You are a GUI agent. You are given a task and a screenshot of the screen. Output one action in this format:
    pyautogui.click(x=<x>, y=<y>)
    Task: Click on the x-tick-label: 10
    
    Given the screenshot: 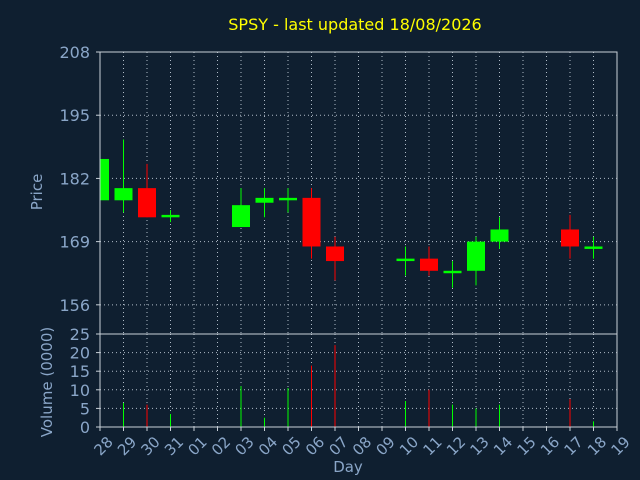 What is the action you would take?
    pyautogui.click(x=409, y=446)
    